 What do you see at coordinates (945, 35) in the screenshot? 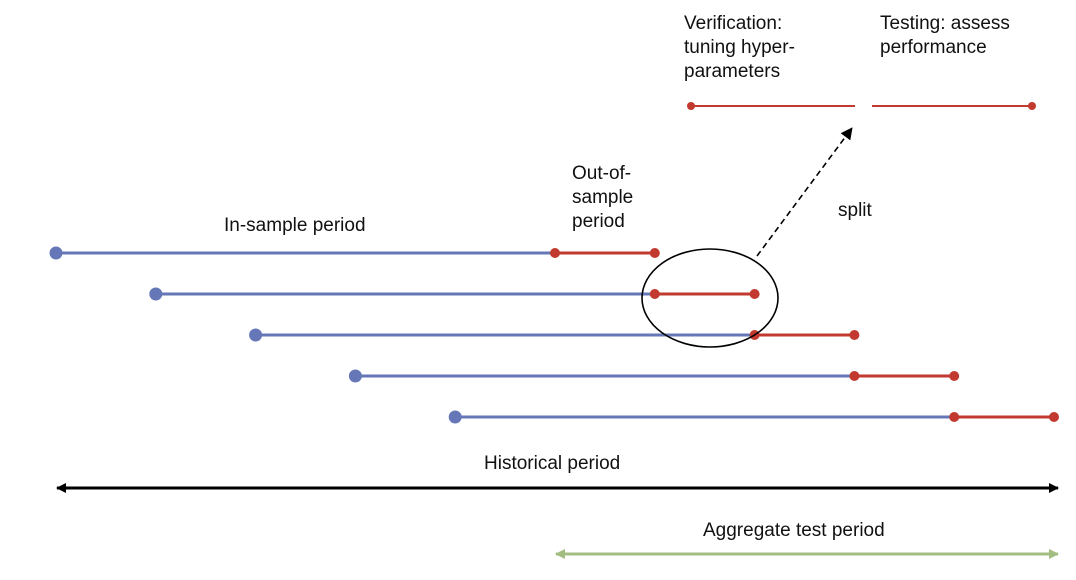
I see `testing-label: Testing: assess performance` at bounding box center [945, 35].